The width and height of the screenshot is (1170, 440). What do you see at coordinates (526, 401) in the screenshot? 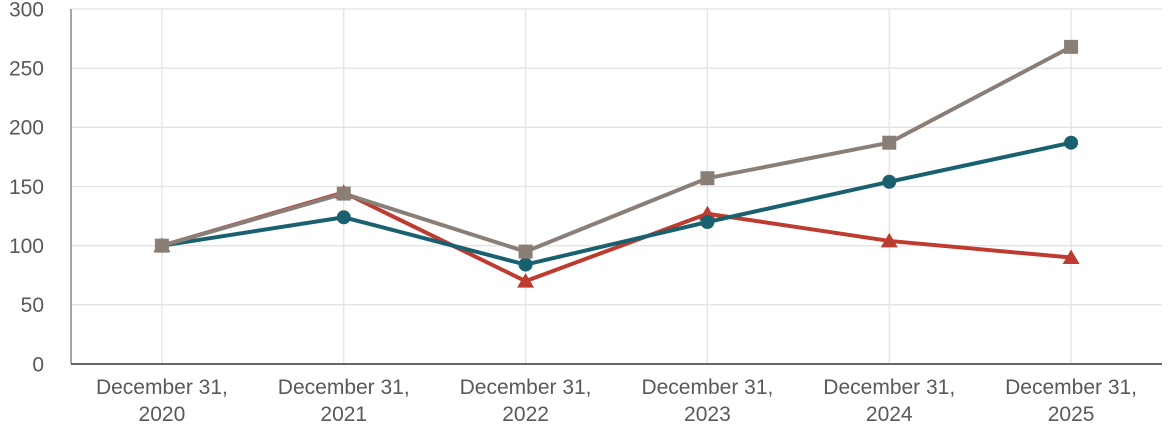
I see `x-tick-label: December 31, 2022` at bounding box center [526, 401].